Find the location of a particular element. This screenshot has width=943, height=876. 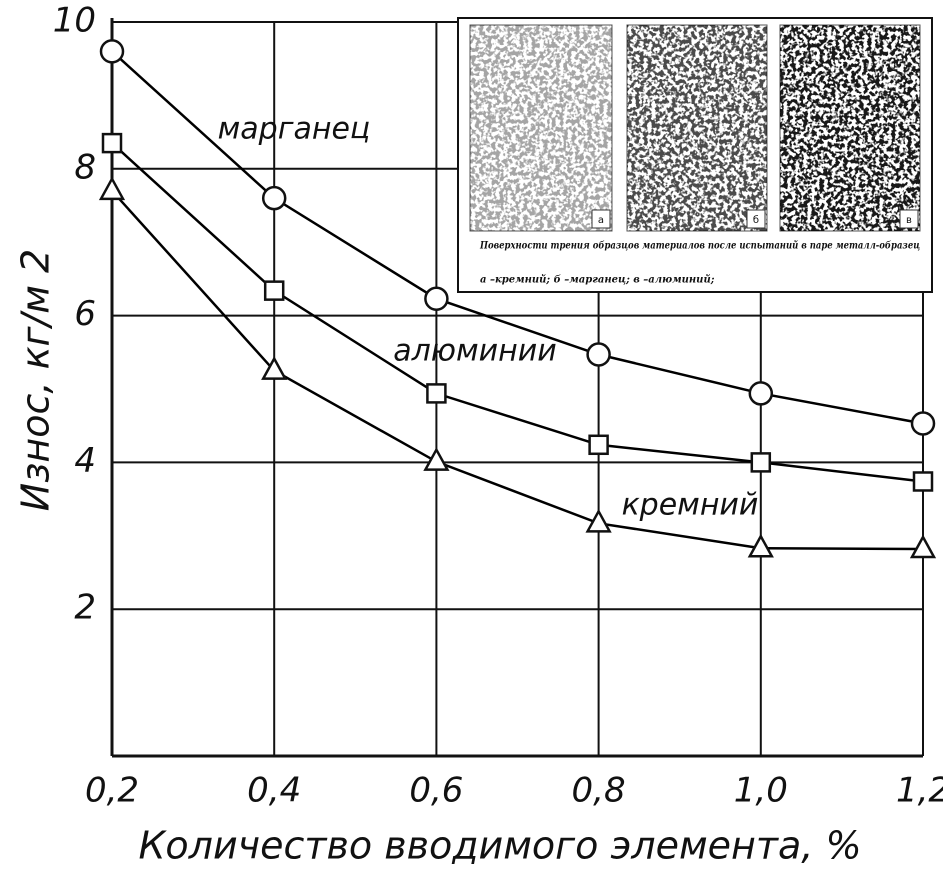

panel-label: в is located at coordinates (909, 220).